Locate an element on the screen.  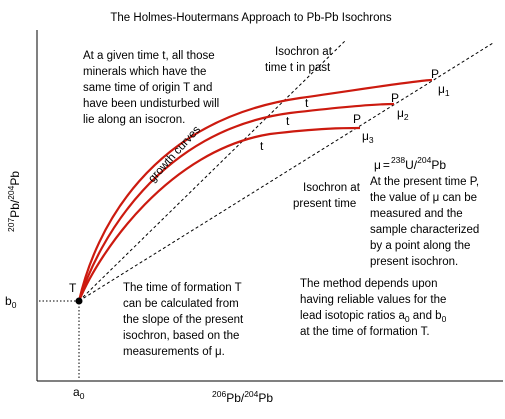
label-mu-3: μ3 is located at coordinates (368, 137).